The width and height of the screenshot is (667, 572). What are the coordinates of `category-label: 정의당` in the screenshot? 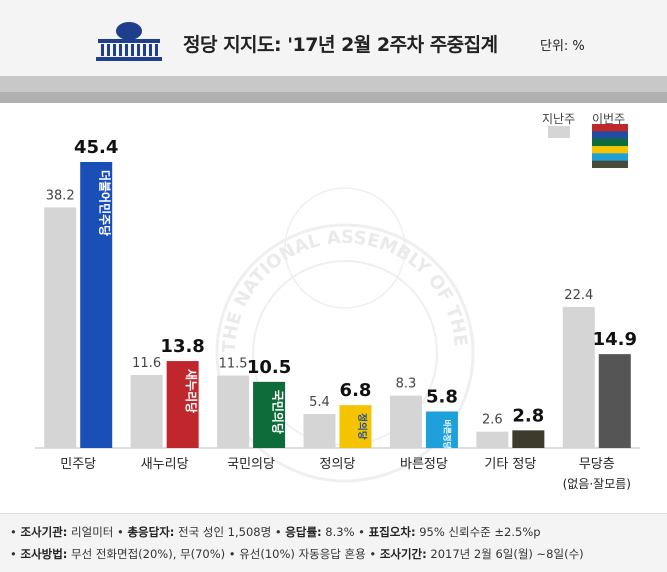 It's located at (338, 464).